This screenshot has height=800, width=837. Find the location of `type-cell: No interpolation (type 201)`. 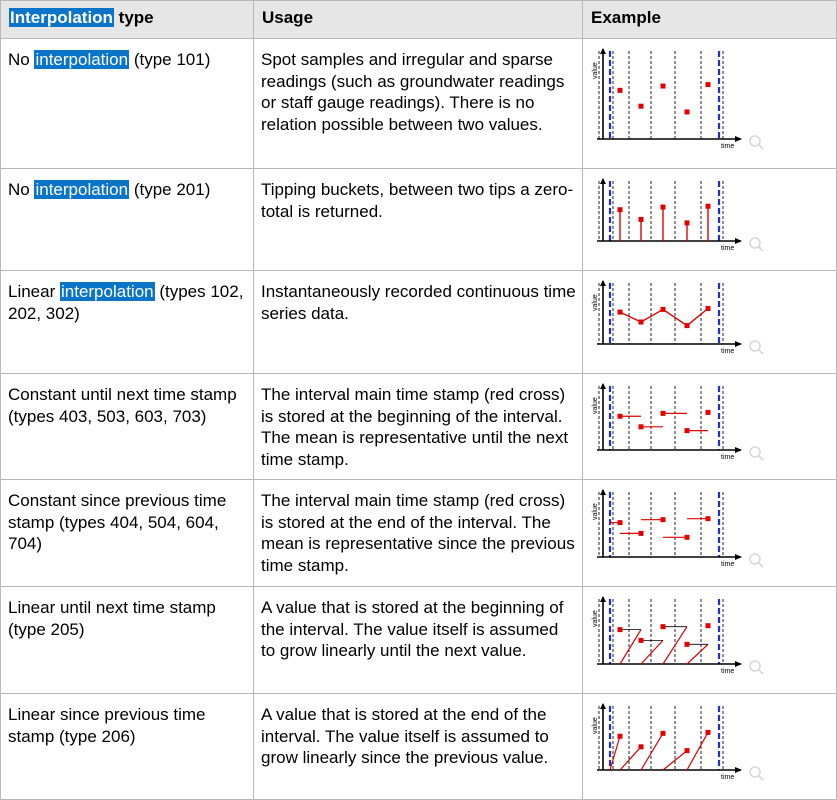

type-cell: No interpolation (type 201) is located at coordinates (127, 219).